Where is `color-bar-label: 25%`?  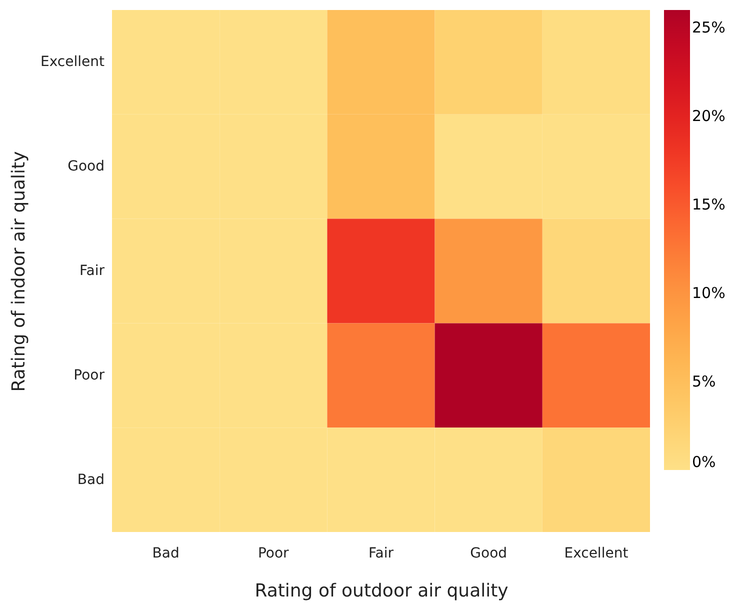
color-bar-label: 25% is located at coordinates (709, 27).